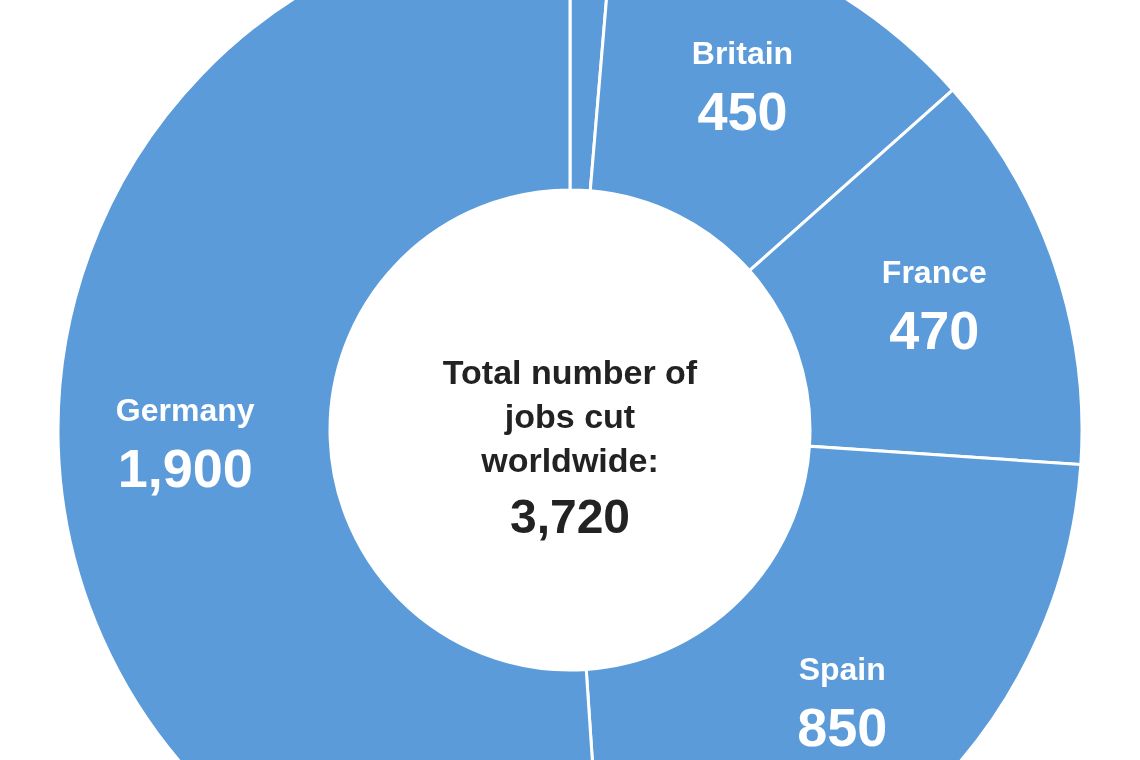 This screenshot has width=1140, height=760. Describe the element at coordinates (842, 669) in the screenshot. I see `slice-label: Spain` at that location.